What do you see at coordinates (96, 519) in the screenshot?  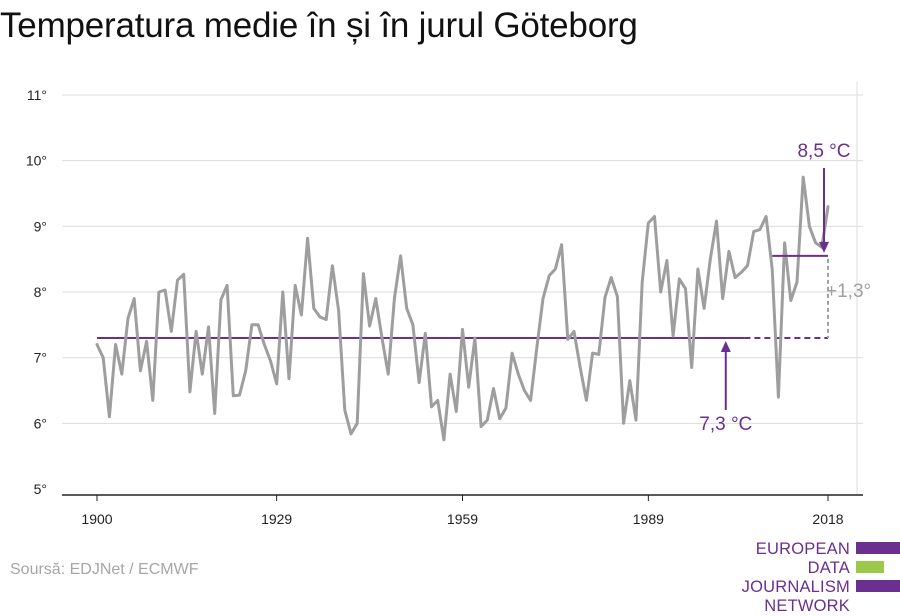 I see `x-tick-label: 1900` at bounding box center [96, 519].